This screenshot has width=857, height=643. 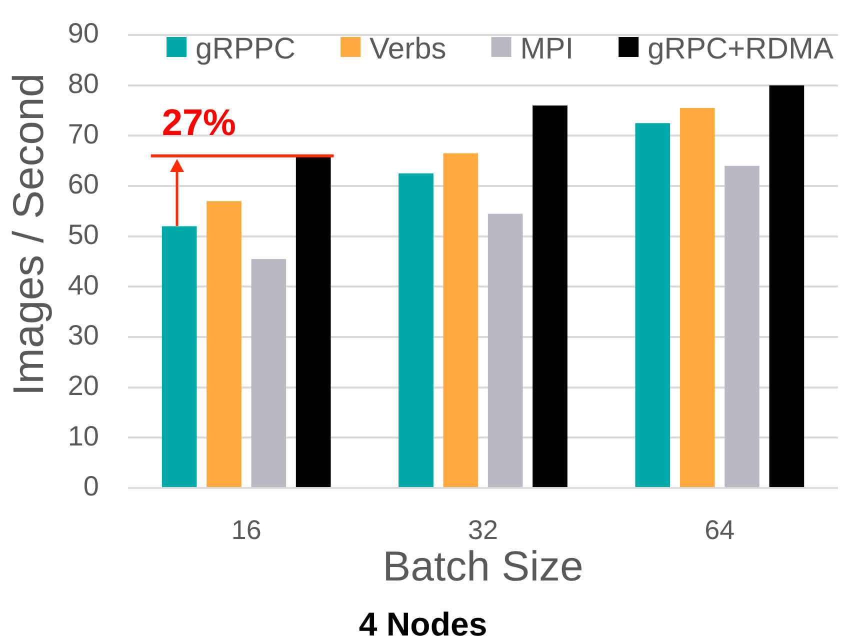 I want to click on legend-label: gRPPC, so click(x=246, y=49).